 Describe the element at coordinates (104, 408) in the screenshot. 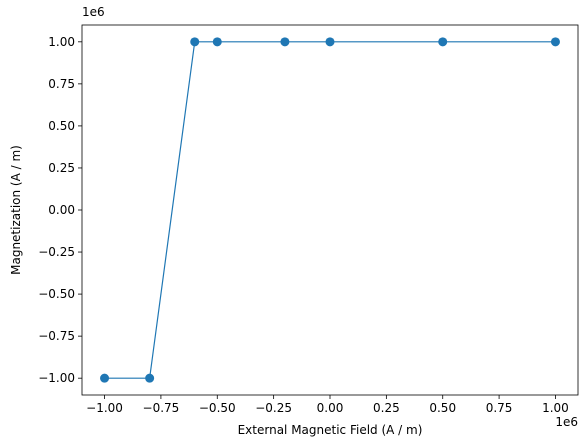

I see `x-tick-label: −1.00` at that location.